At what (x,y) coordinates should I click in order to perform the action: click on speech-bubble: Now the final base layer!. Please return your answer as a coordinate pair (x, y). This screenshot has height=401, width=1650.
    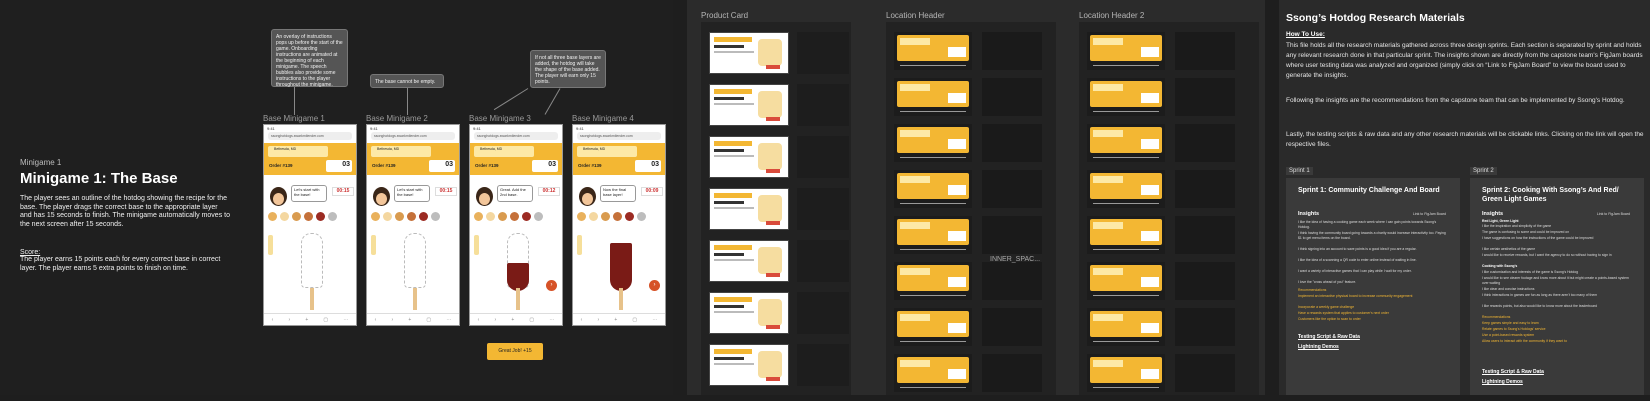
    Looking at the image, I should click on (618, 193).